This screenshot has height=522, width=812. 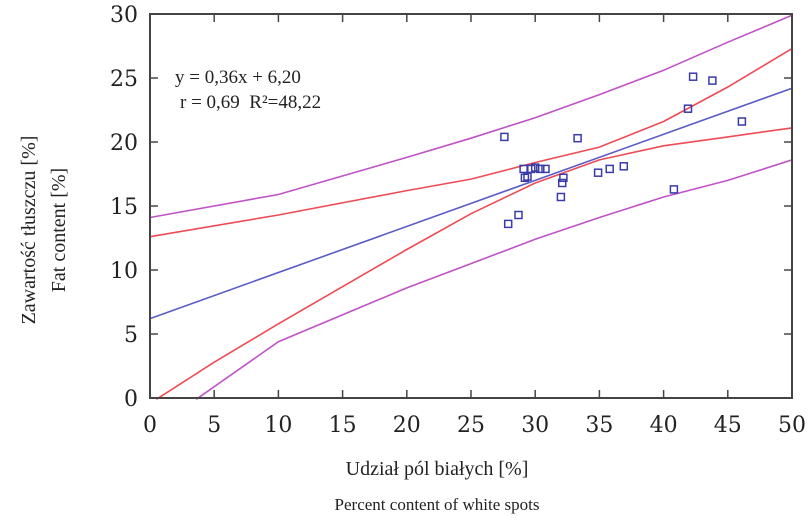 I want to click on y-axis-subtitle: Fat content [%], so click(x=59, y=230).